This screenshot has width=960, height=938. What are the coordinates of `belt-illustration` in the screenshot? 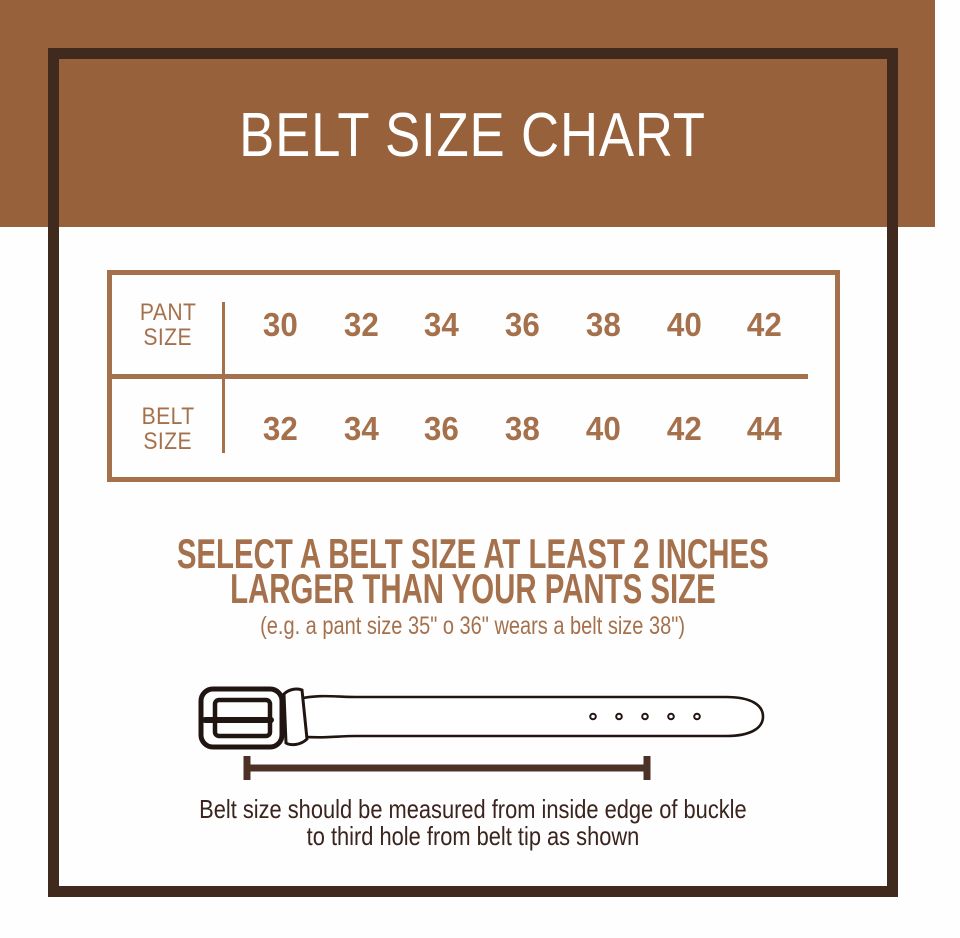 It's located at (481, 733).